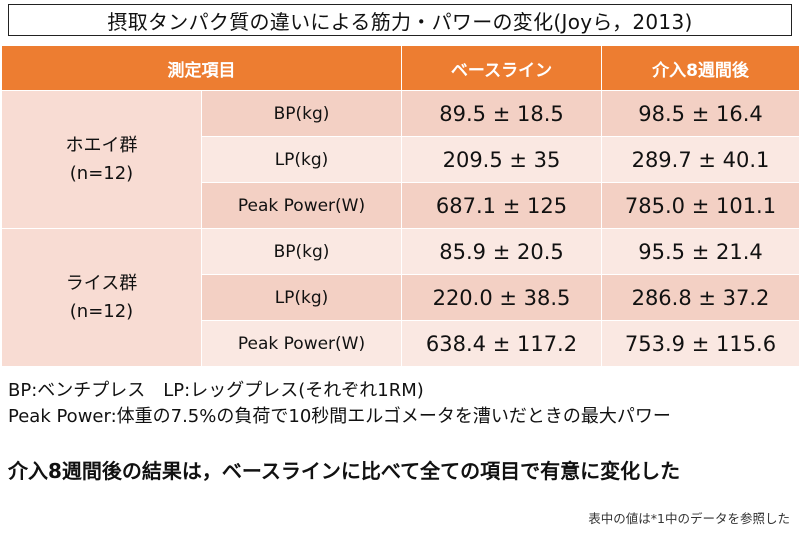 The image size is (800, 544). Describe the element at coordinates (700, 251) in the screenshot. I see `after-cell: 95.5 ± 21.4` at that location.